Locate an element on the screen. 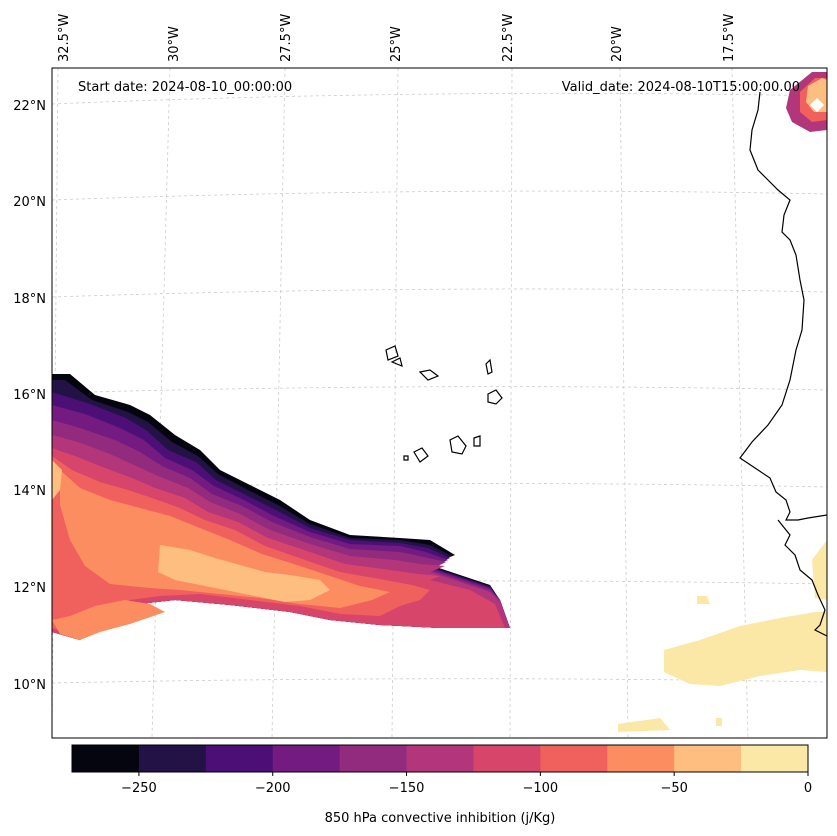 The image size is (837, 836). lat-label: 22°N is located at coordinates (29, 106).